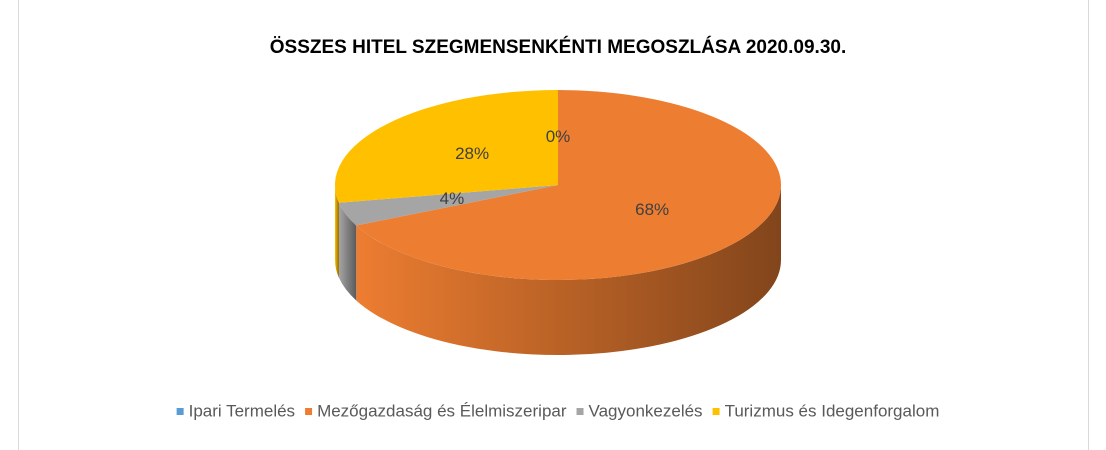 The image size is (1106, 450). What do you see at coordinates (442, 410) in the screenshot?
I see `legend-label: Mezőgazdaság és Élelmiszeripar` at bounding box center [442, 410].